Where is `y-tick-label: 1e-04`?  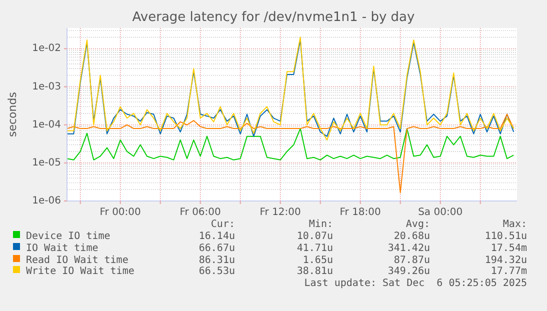
y-tick-label: 1e-04 is located at coordinates (46, 124).